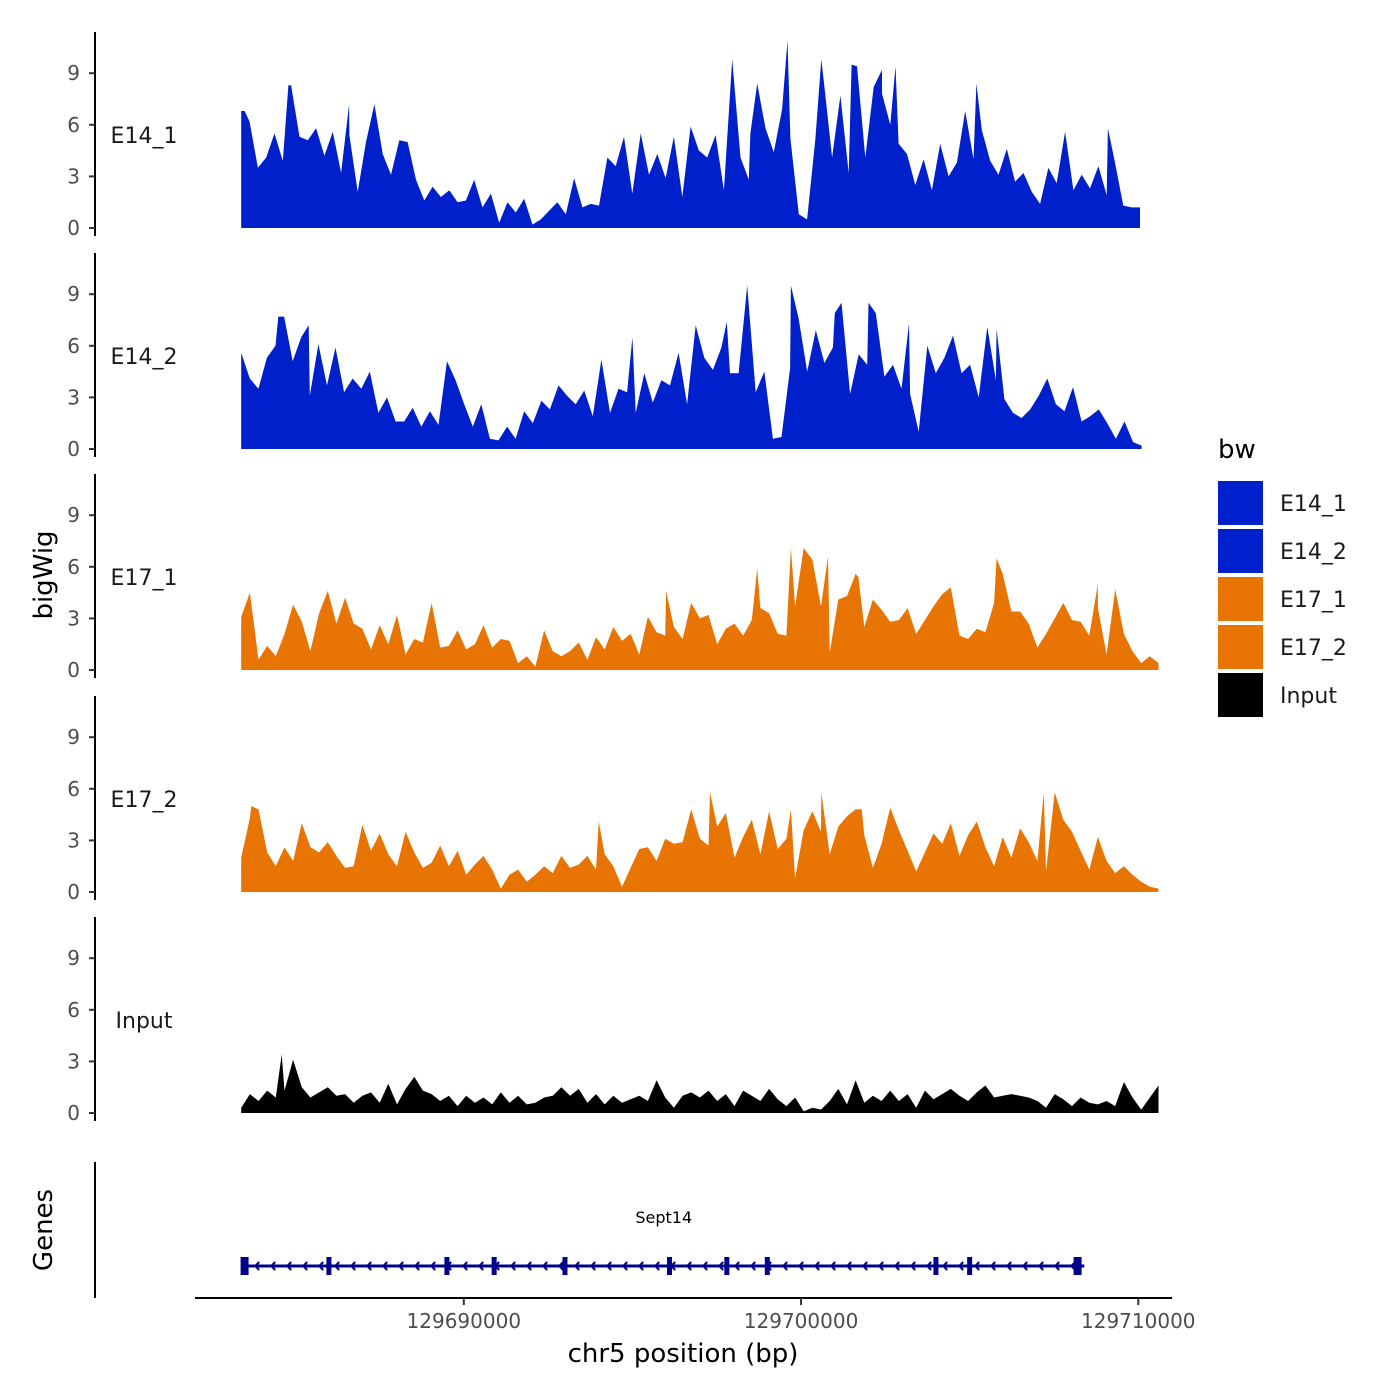  Describe the element at coordinates (1138, 1321) in the screenshot. I see `x-tick-label: 129710000` at that location.